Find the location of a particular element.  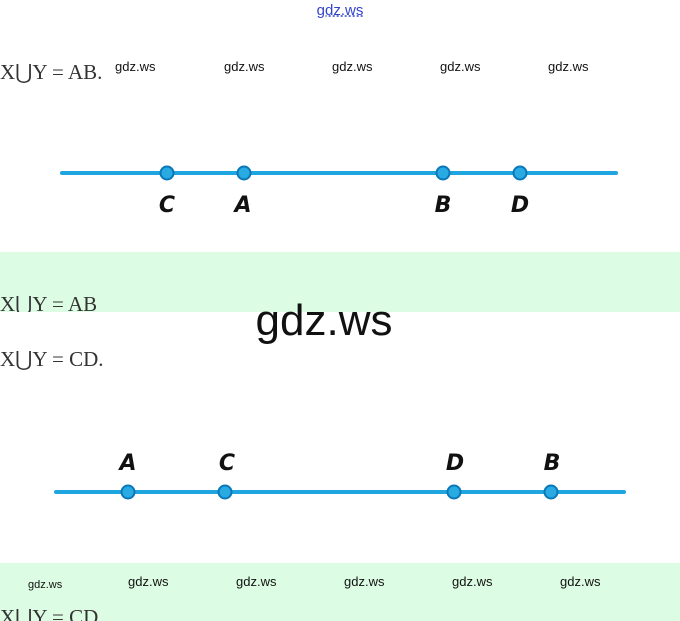

formula: X⋃Y = CD. is located at coordinates (52, 359).